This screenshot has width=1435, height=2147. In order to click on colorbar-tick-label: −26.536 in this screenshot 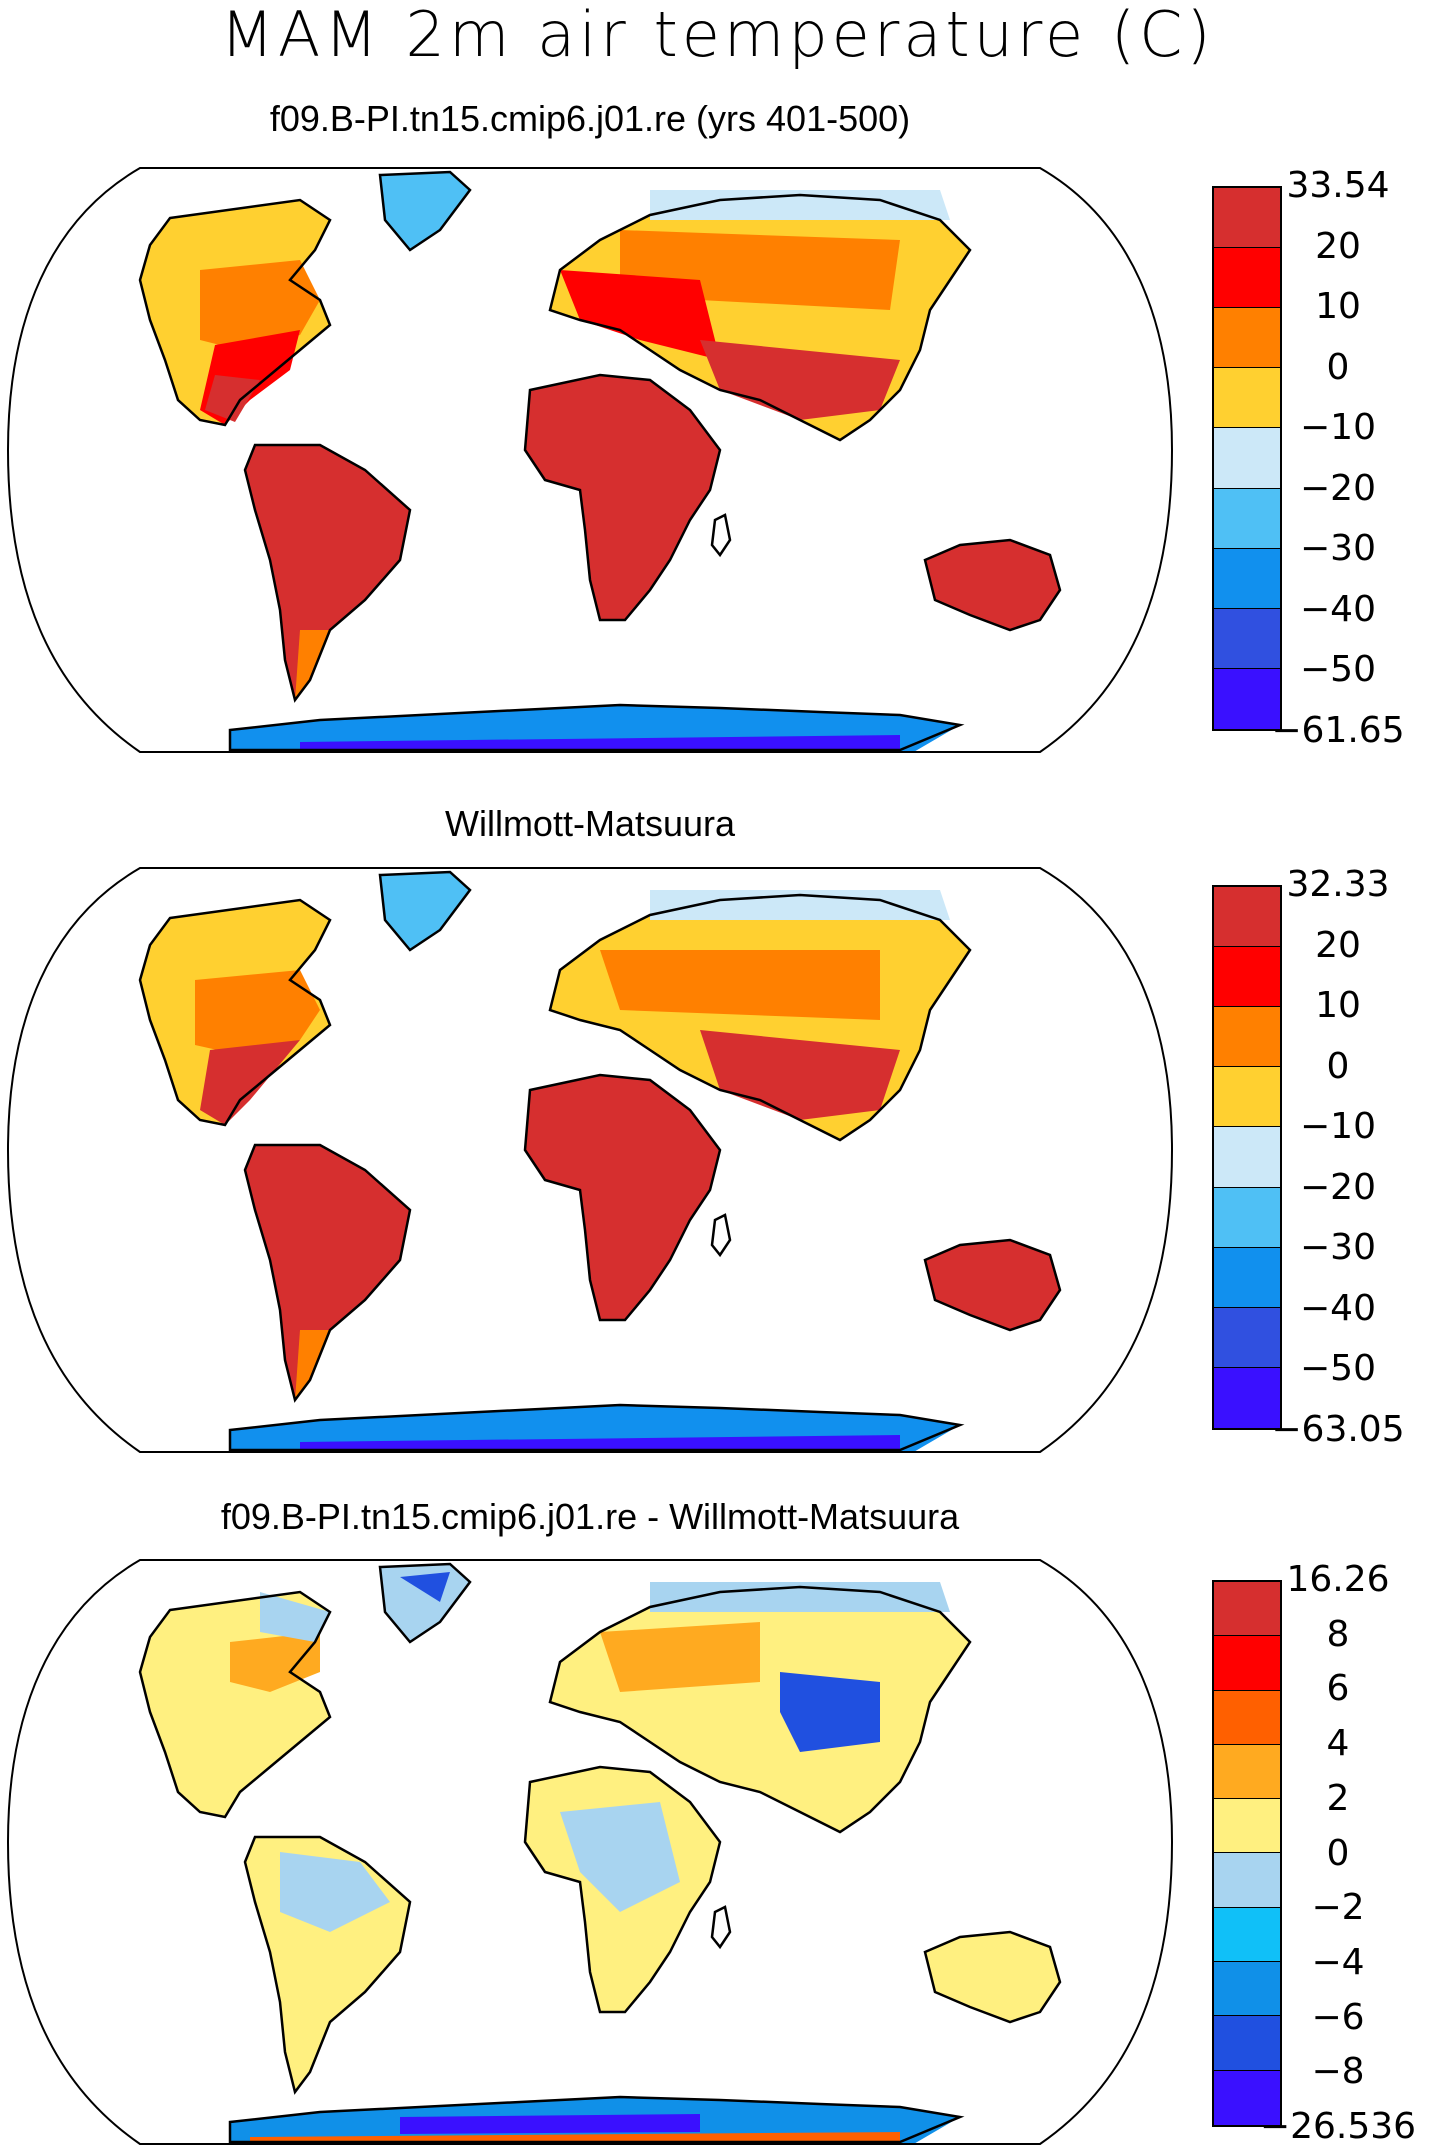, I will do `click(1338, 2126)`.